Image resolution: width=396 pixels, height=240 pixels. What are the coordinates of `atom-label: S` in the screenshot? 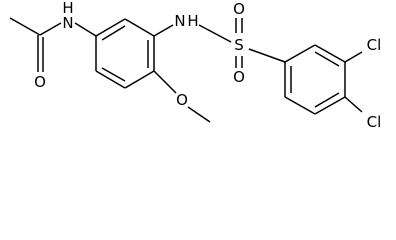 It's located at (239, 45).